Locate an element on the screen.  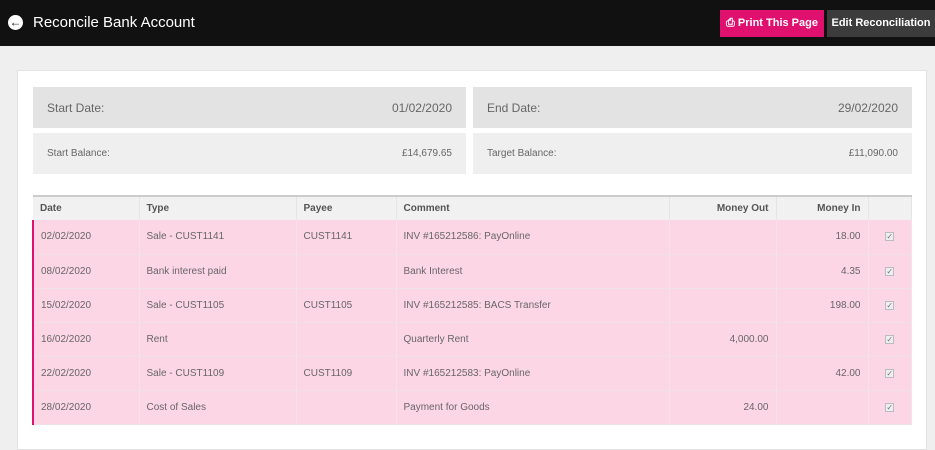
cell-comment: Quarterly Rent is located at coordinates (533, 339).